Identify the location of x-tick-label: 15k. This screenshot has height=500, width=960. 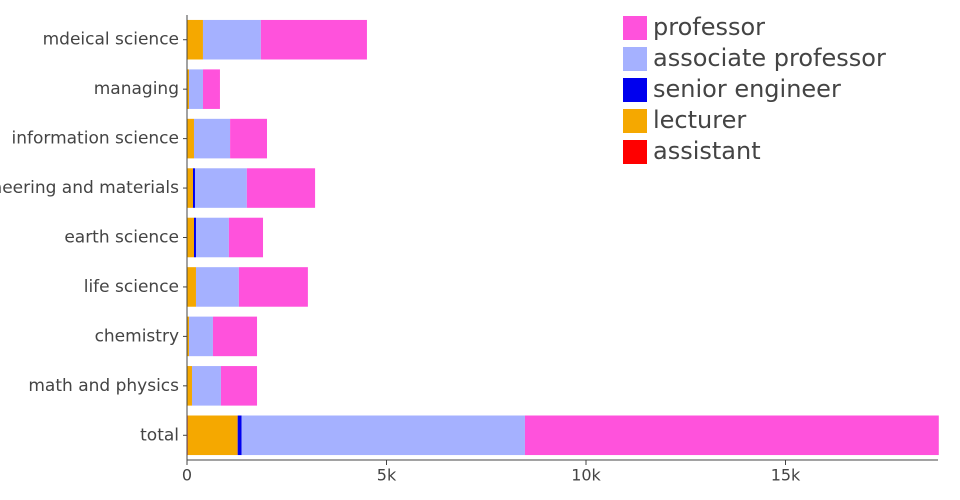
(786, 475).